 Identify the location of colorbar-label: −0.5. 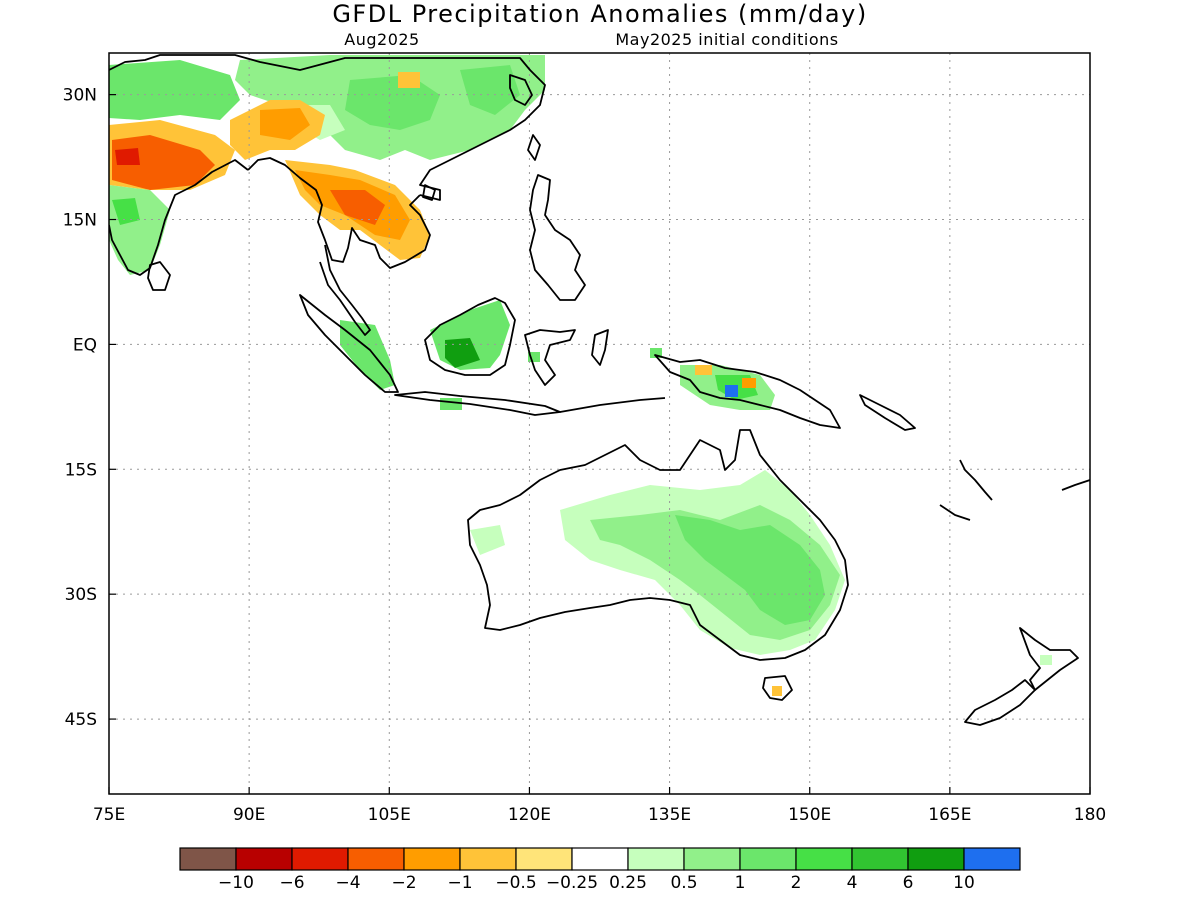
(515, 883).